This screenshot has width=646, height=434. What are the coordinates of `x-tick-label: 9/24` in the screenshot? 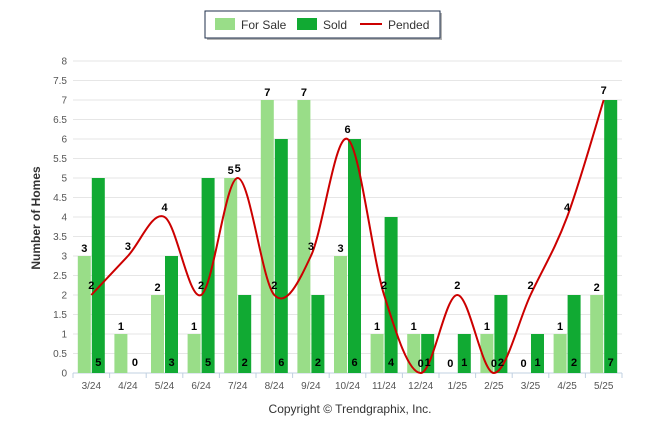 It's located at (311, 386).